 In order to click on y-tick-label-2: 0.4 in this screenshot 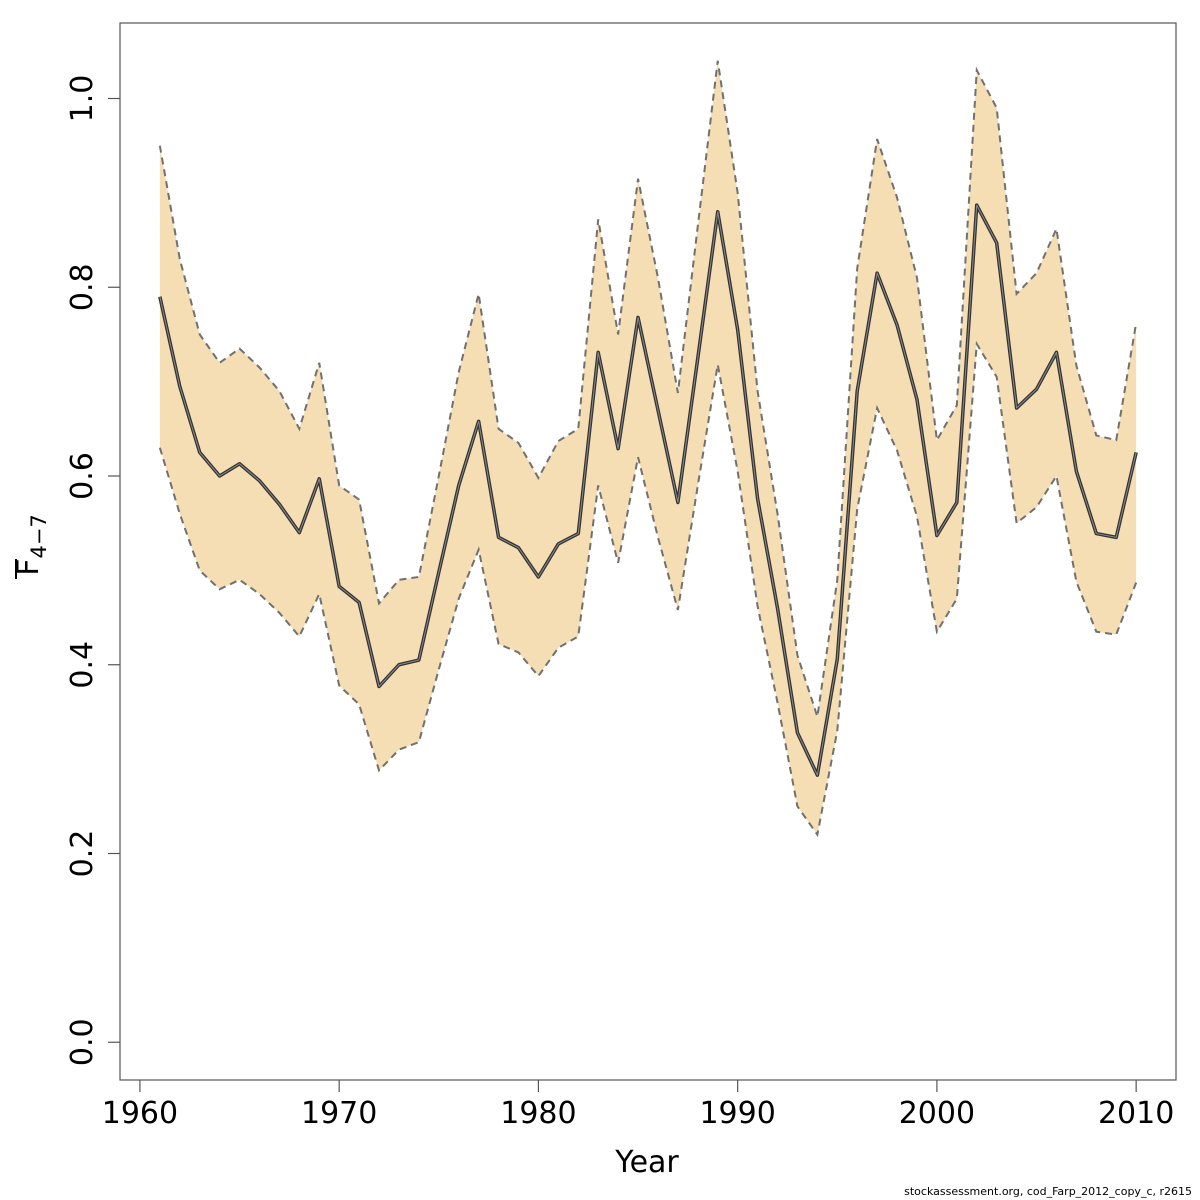, I will do `click(82, 665)`.